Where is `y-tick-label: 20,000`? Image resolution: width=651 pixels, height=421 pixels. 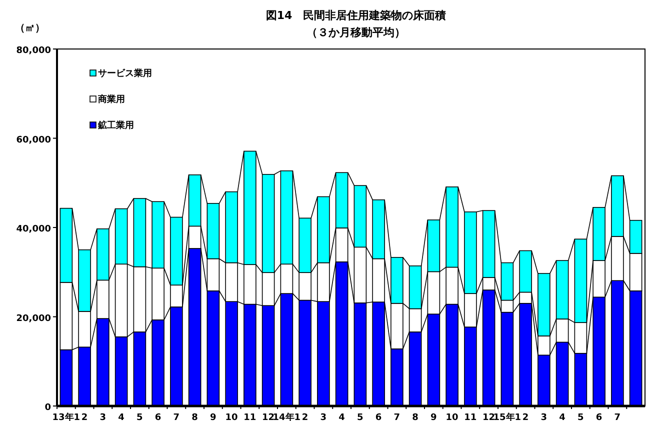 y-tick-label: 20,000 is located at coordinates (33, 319).